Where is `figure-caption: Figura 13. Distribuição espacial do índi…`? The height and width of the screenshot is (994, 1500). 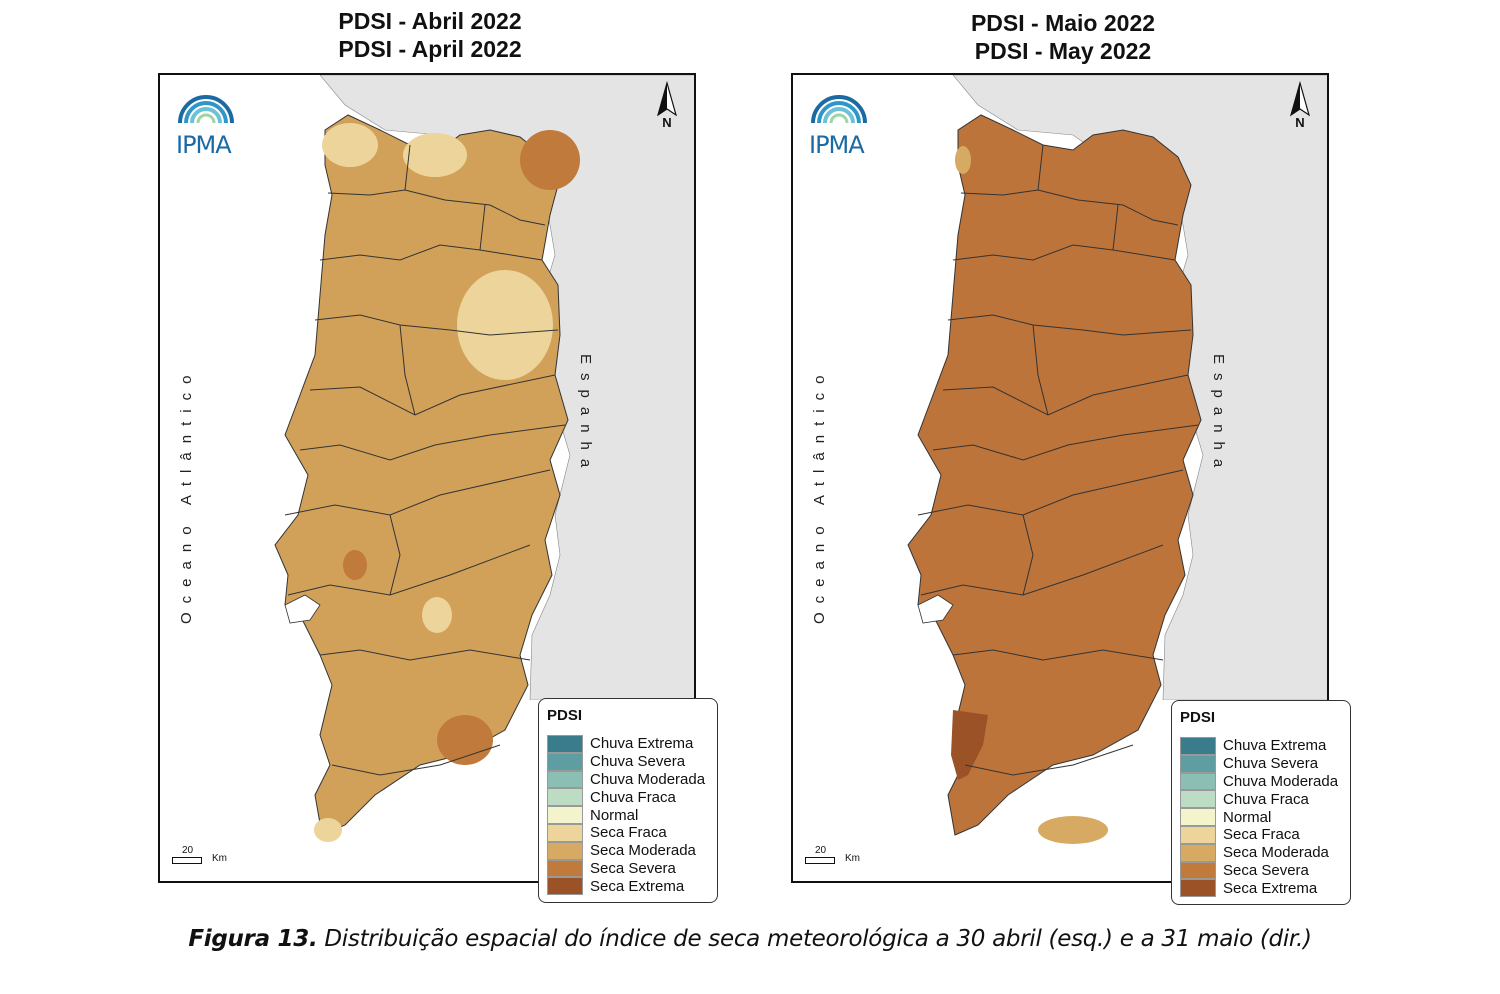
figure-caption: Figura 13. Distribuição espacial do índi… is located at coordinates (750, 939).